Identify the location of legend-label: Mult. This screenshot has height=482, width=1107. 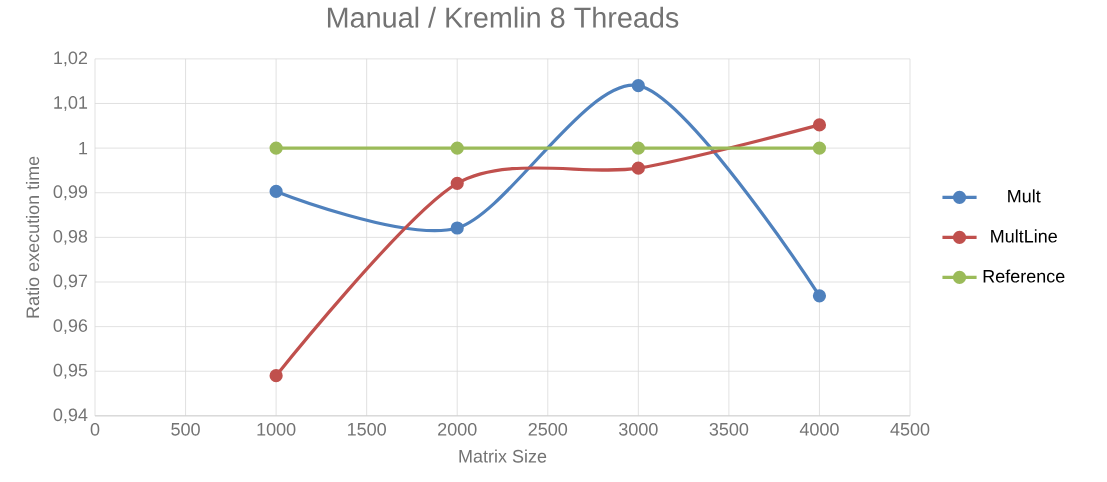
(1024, 196).